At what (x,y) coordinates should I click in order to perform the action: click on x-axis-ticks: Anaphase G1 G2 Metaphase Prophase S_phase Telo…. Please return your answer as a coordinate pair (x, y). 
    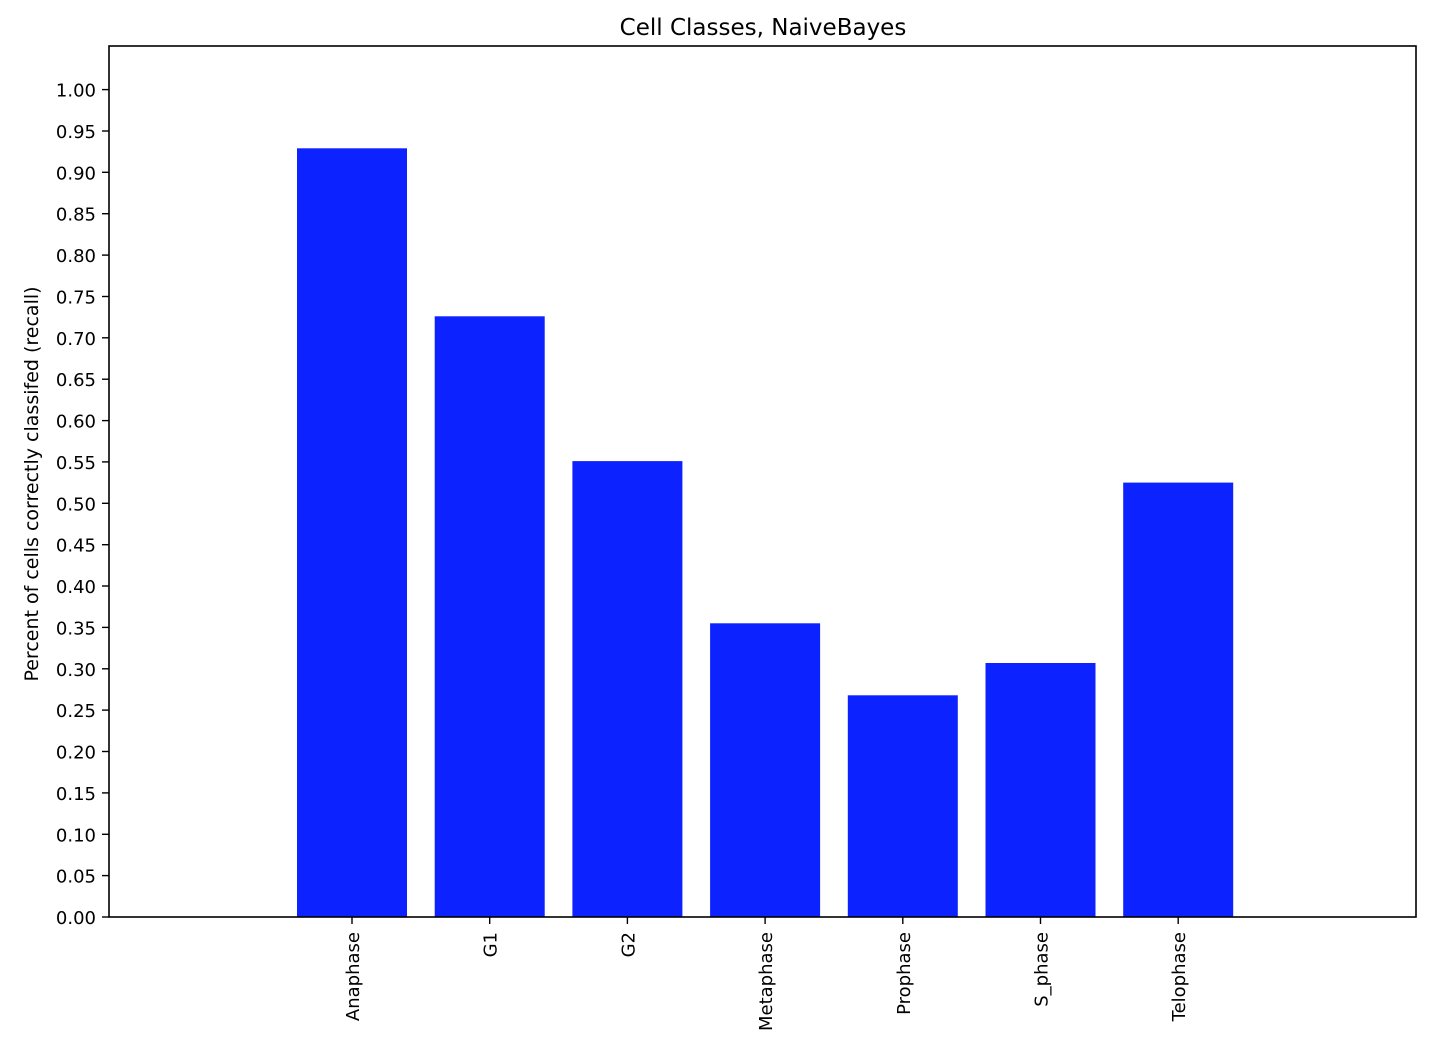
    Looking at the image, I should click on (766, 974).